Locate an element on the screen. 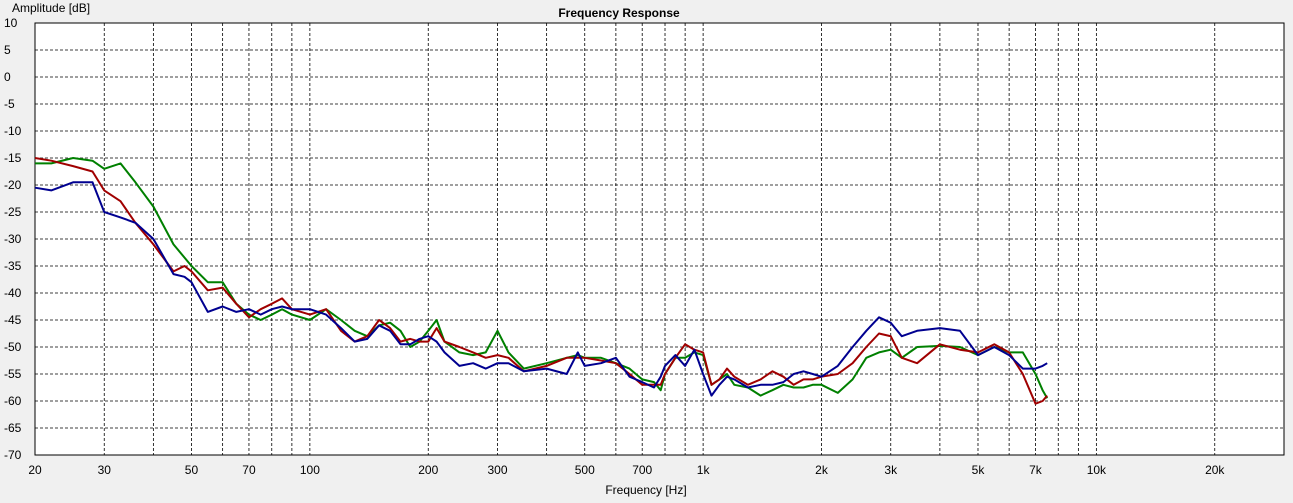  y-tick-label: -35 is located at coordinates (13, 266).